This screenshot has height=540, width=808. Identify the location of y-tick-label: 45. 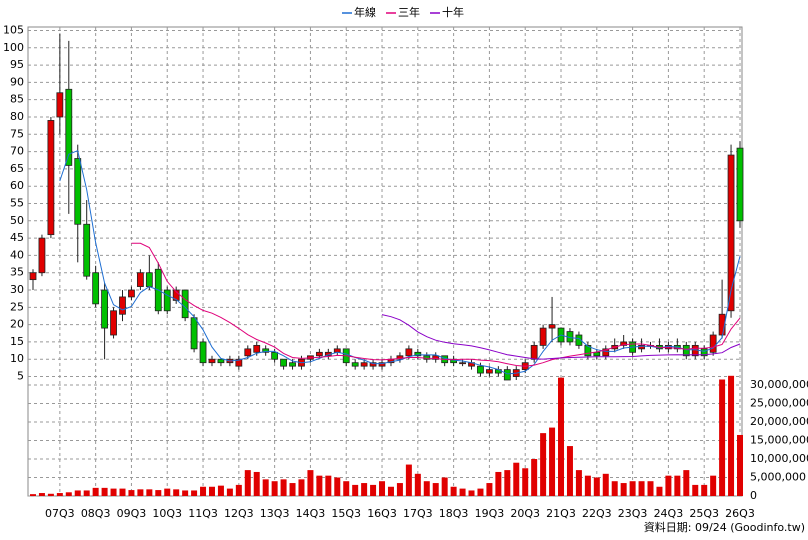
(17, 237).